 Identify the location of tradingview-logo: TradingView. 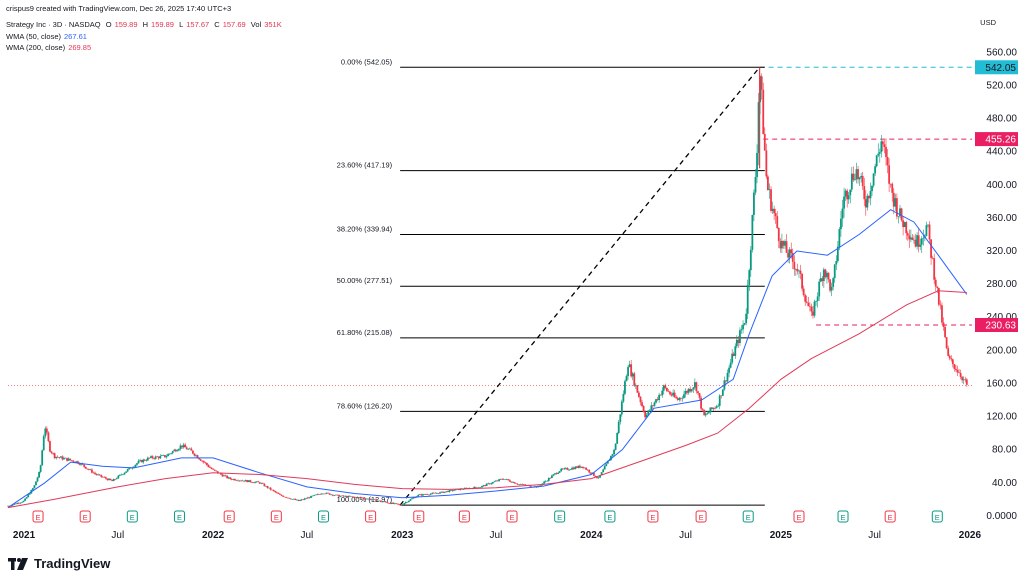
(59, 563).